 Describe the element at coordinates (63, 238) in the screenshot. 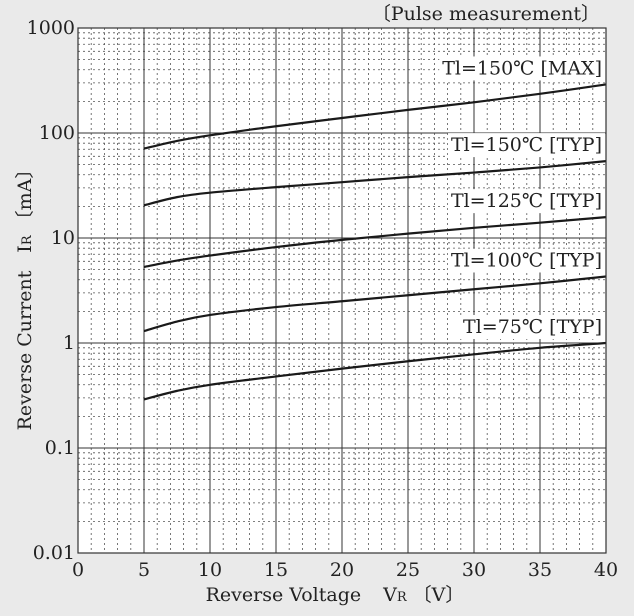

I see `y-tick-label: 10` at that location.